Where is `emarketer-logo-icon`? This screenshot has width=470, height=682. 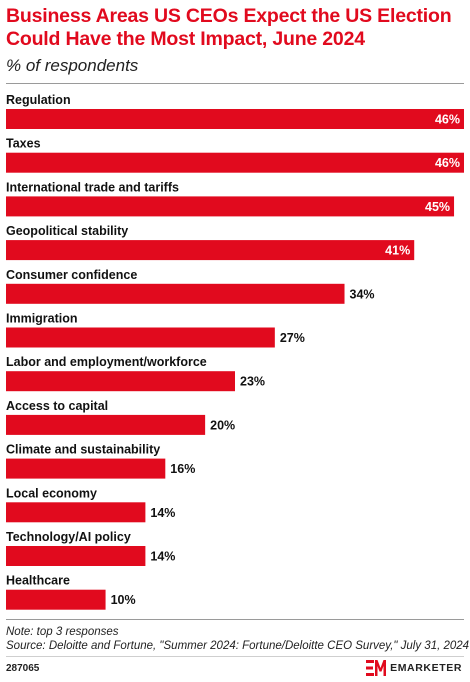
emarketer-logo-icon is located at coordinates (376, 668).